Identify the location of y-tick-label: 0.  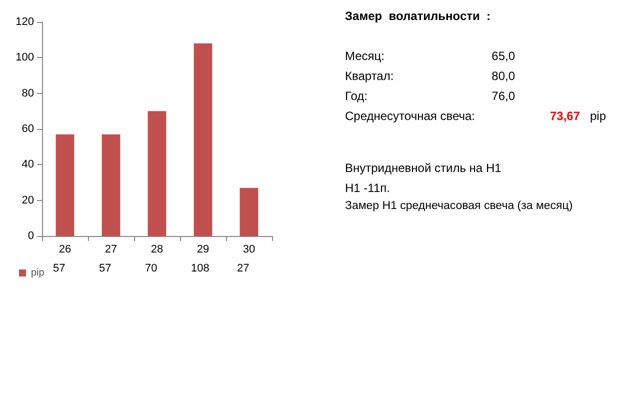
(31, 236).